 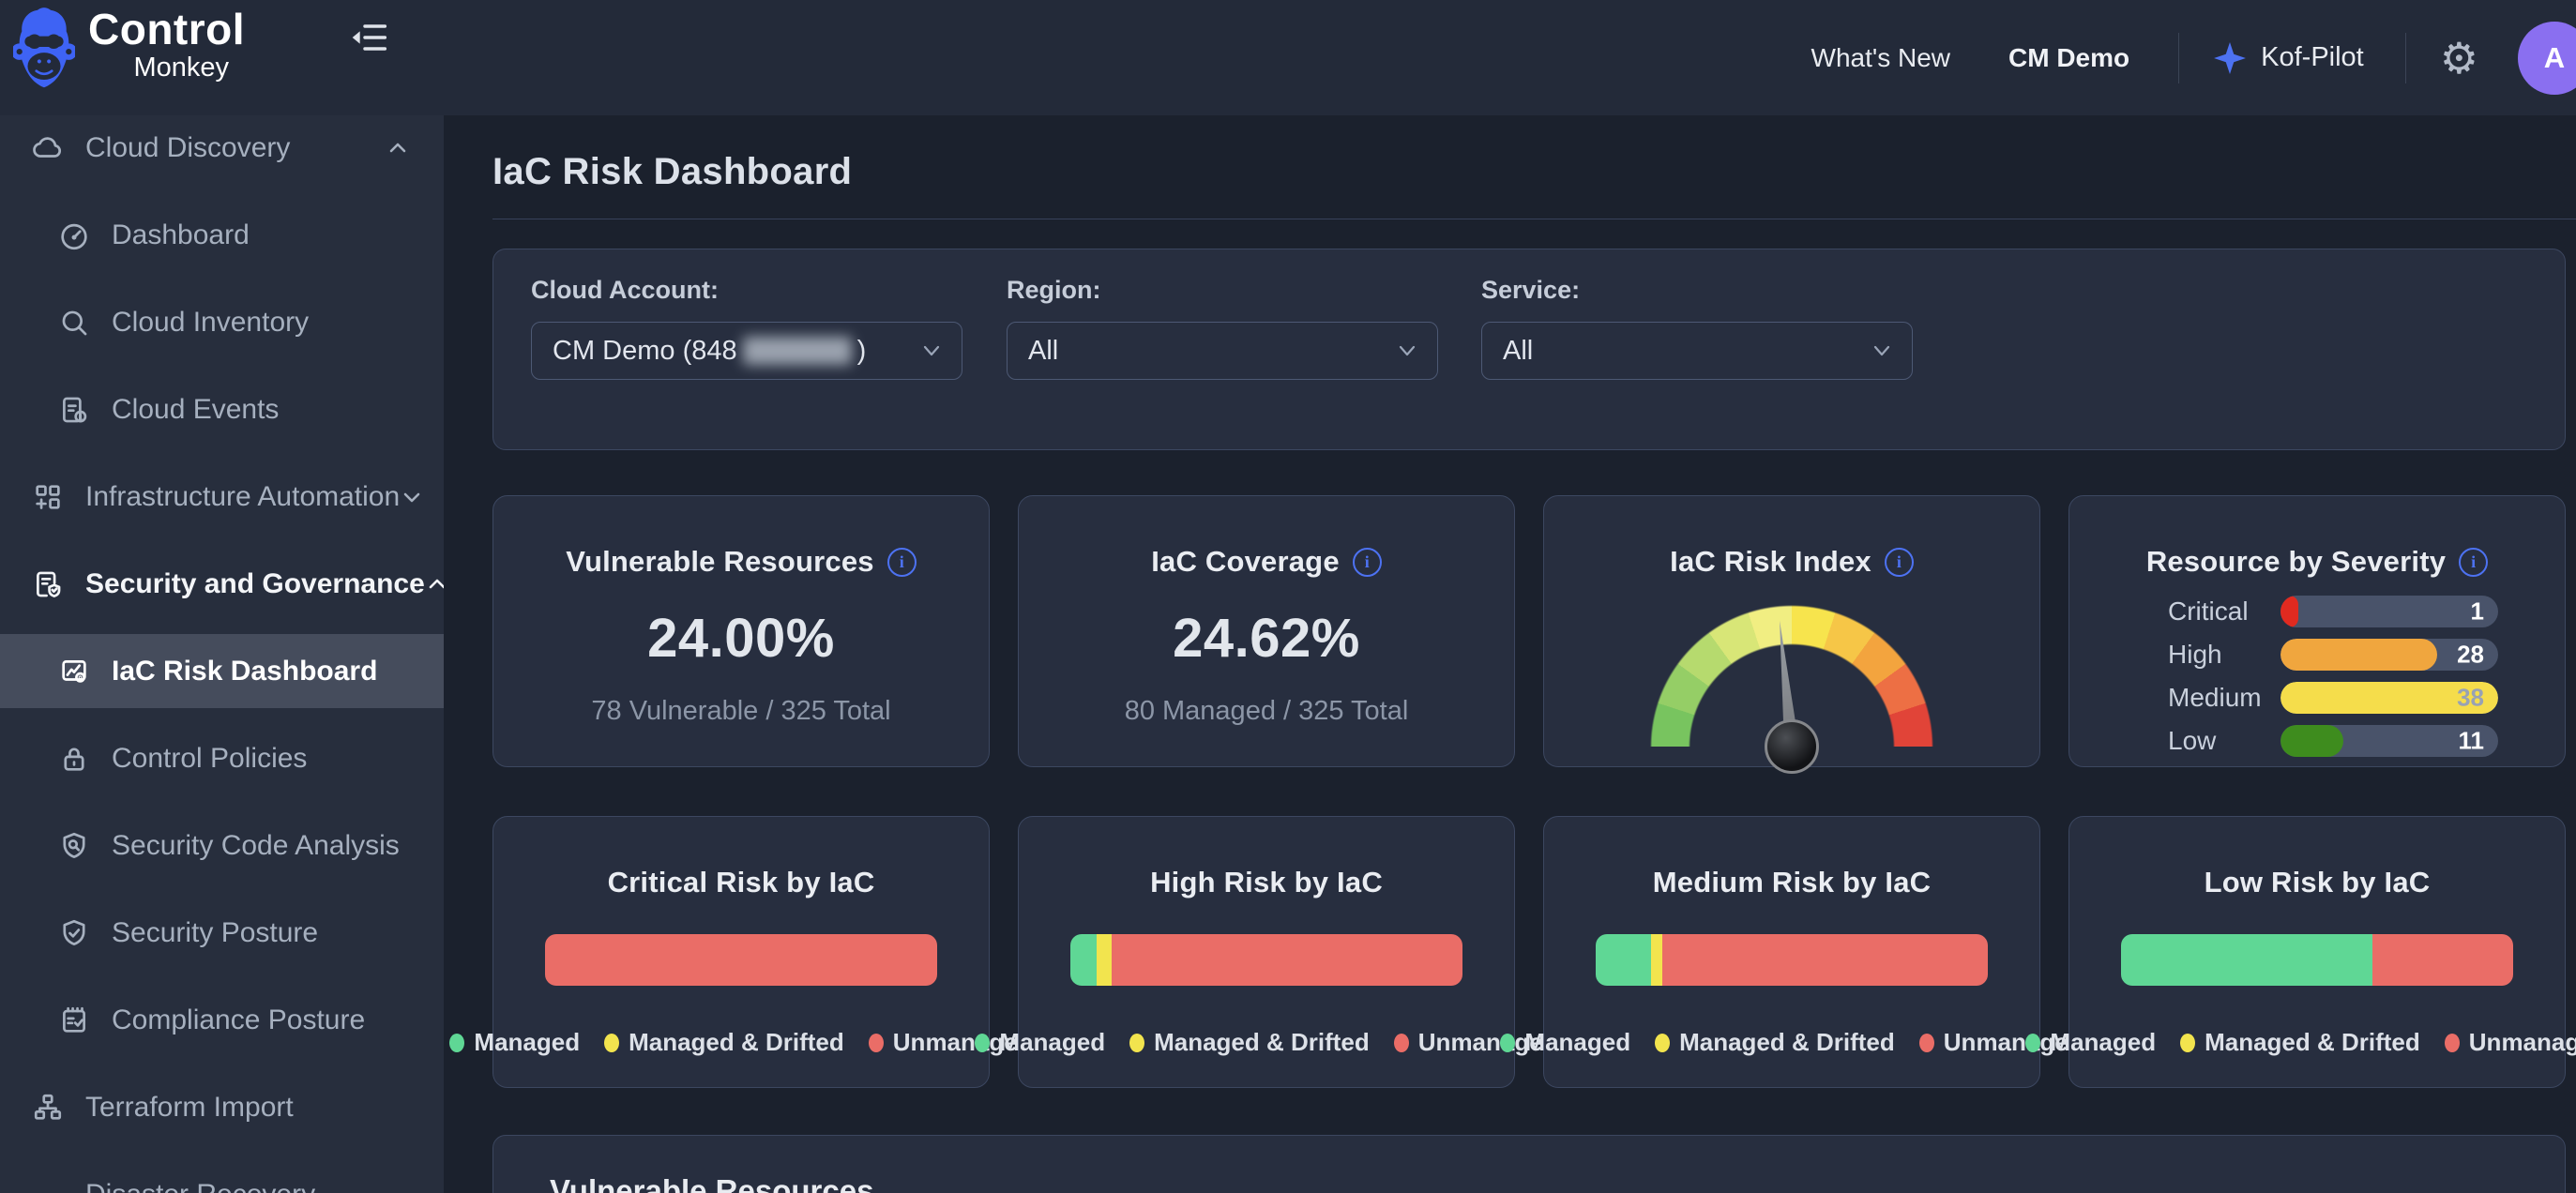 I want to click on logo-title: Control, so click(x=167, y=29).